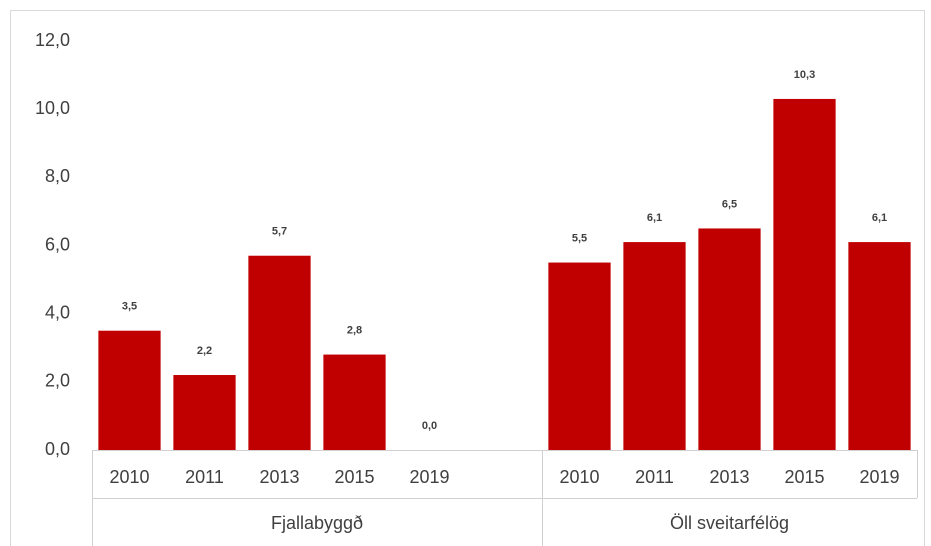 The image size is (931, 546). I want to click on y-tick-label: 2,0, so click(57, 381).